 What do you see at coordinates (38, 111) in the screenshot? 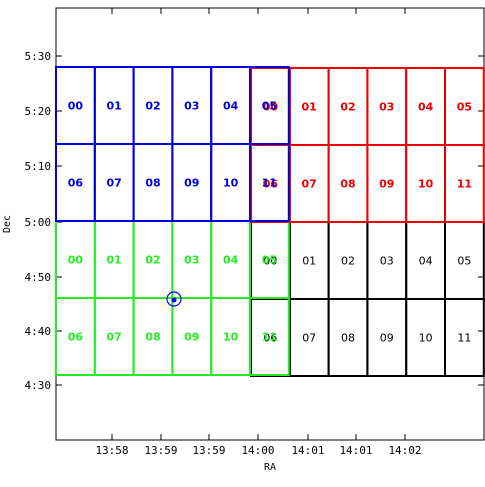
I see `y-tick-label: 5:20` at bounding box center [38, 111].